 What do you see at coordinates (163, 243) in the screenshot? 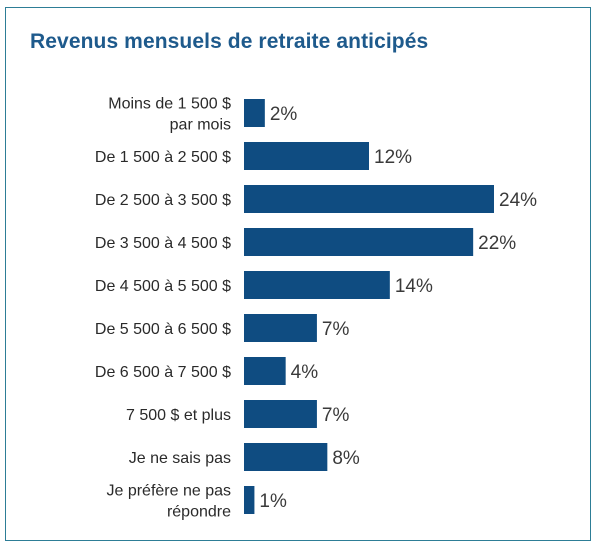
I see `category-label: De 3 500 à 4 500 $` at bounding box center [163, 243].